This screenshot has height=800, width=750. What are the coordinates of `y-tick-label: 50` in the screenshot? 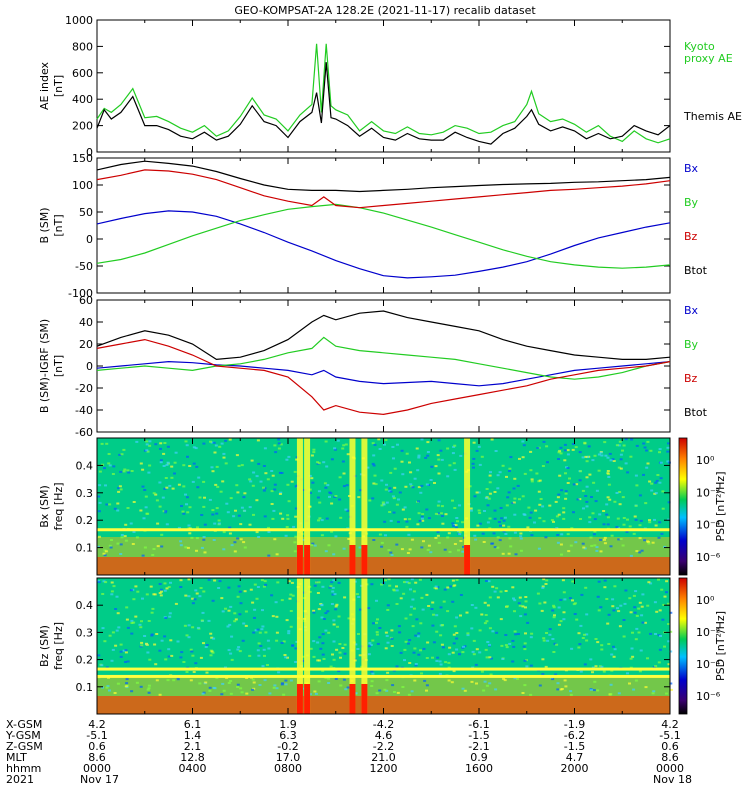 It's located at (86, 212).